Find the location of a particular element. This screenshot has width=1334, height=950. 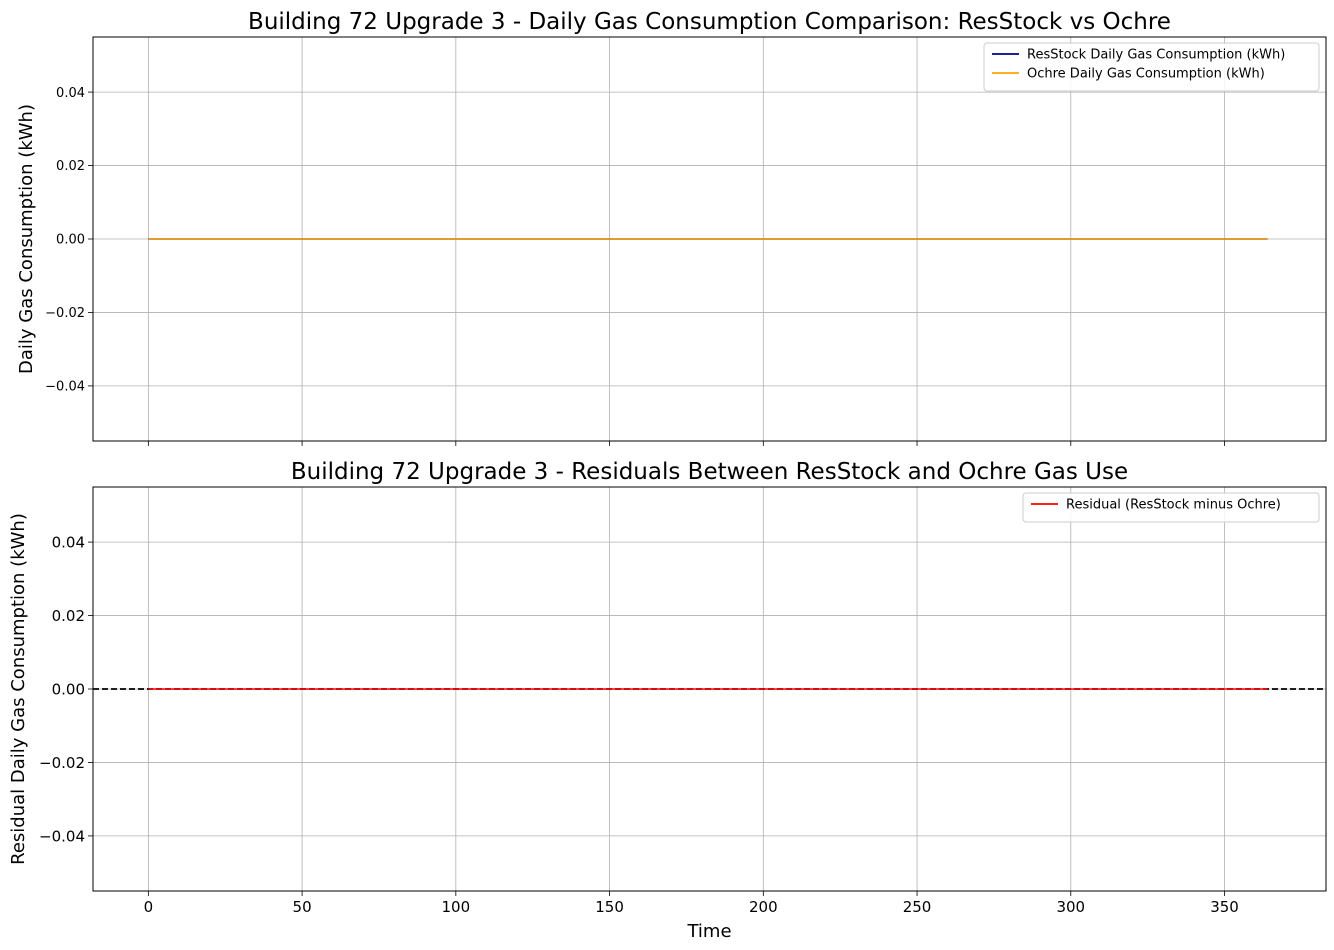

legend-label-2: Ochre Daily Gas Consumption (kWh) is located at coordinates (1146, 74).